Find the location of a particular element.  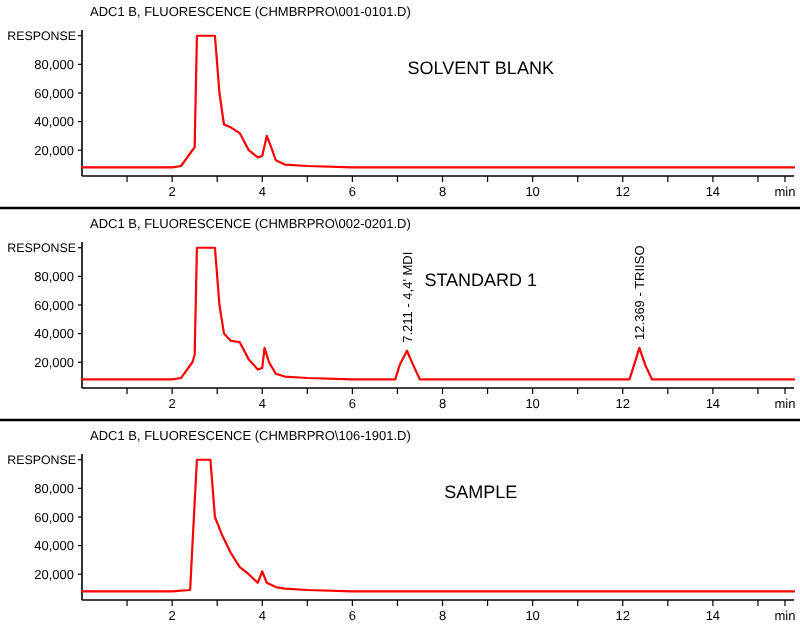

annotation: SOLVENT BLANK is located at coordinates (480, 67).